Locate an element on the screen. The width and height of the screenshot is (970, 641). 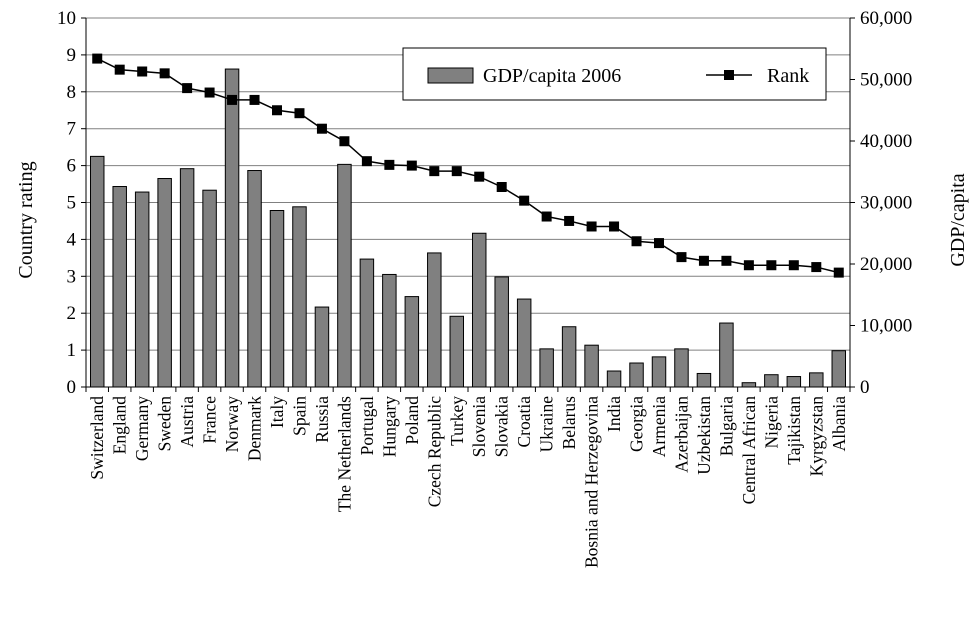
category-label: Slovakia is located at coordinates (502, 426).